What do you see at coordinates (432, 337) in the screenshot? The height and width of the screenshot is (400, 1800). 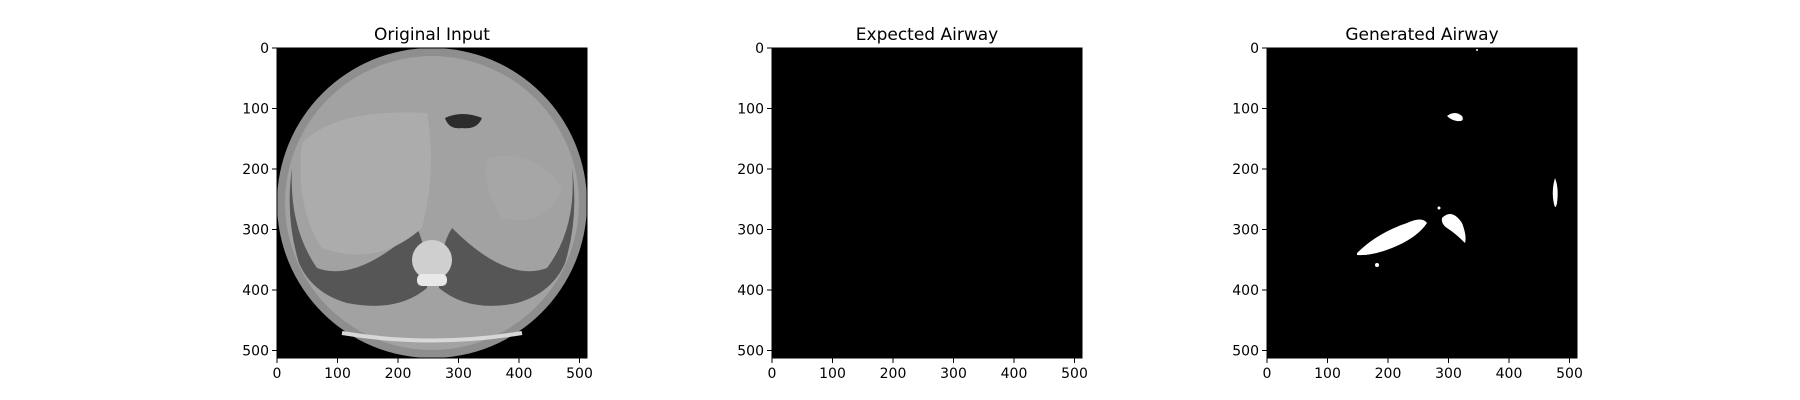 I see `ct-table-line` at bounding box center [432, 337].